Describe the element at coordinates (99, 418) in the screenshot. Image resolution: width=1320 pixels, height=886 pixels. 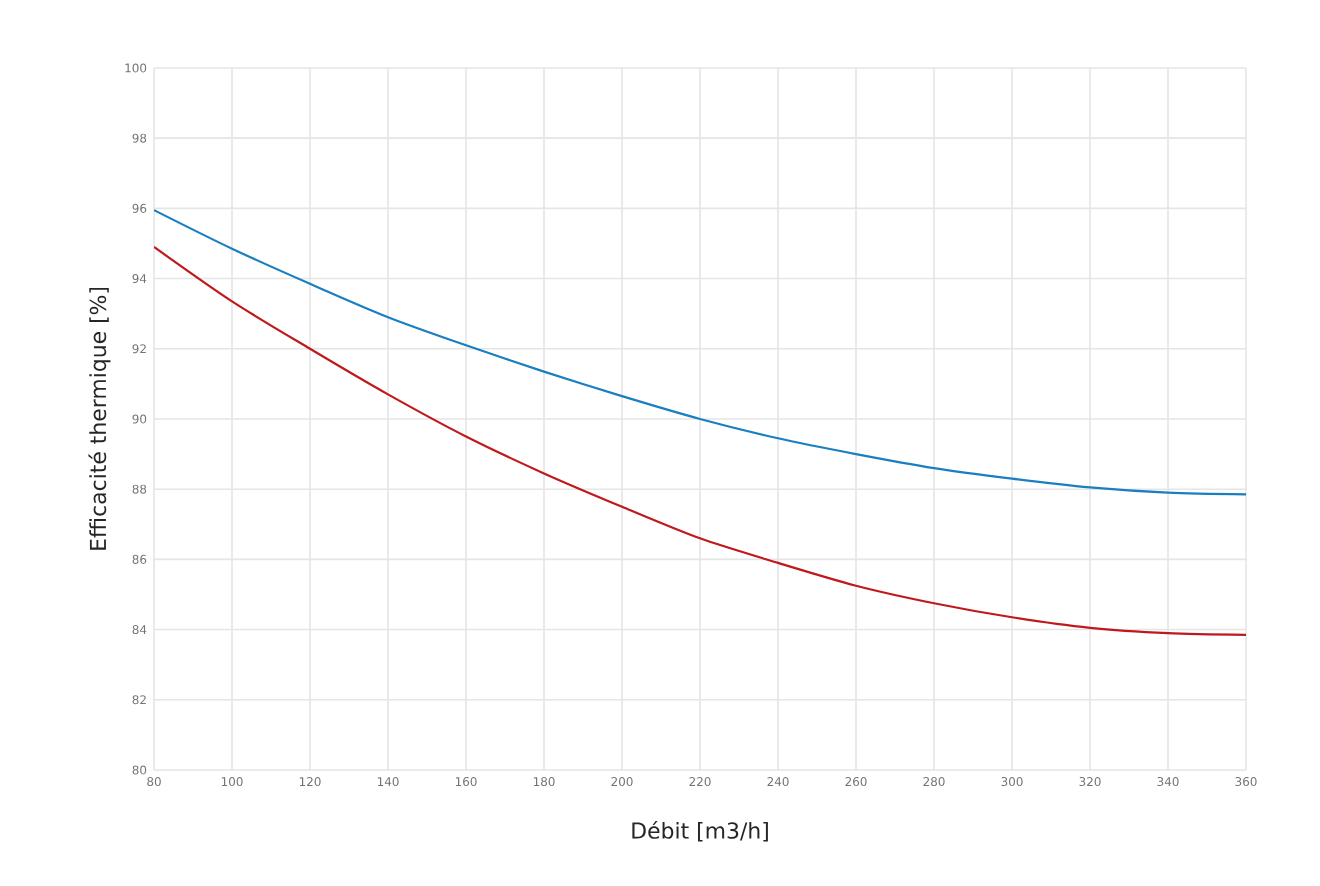
I see `y-axis-title: Efficacité thermique [%]` at that location.